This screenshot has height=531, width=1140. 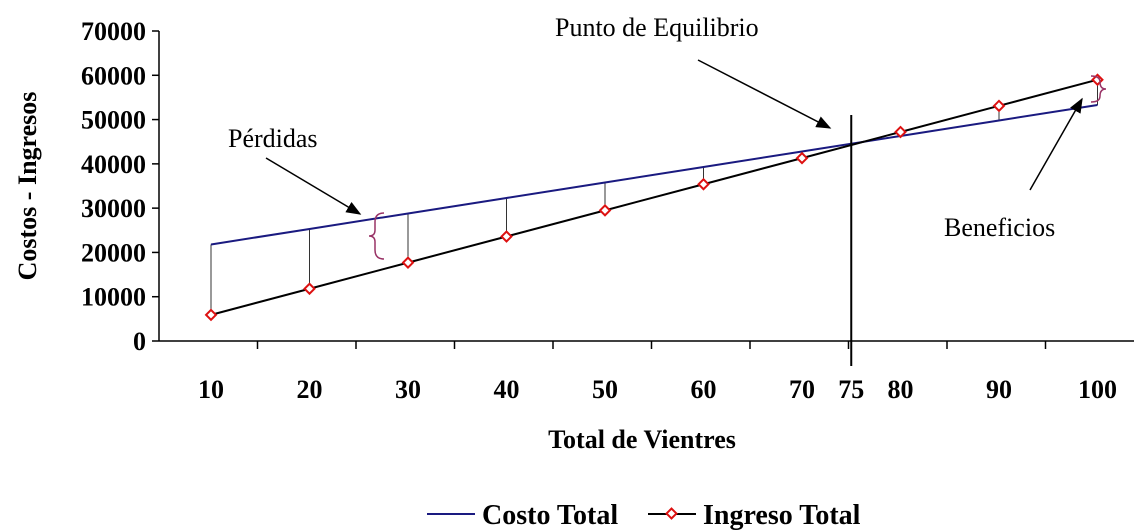 What do you see at coordinates (999, 389) in the screenshot?
I see `x-tick-label: 90` at bounding box center [999, 389].